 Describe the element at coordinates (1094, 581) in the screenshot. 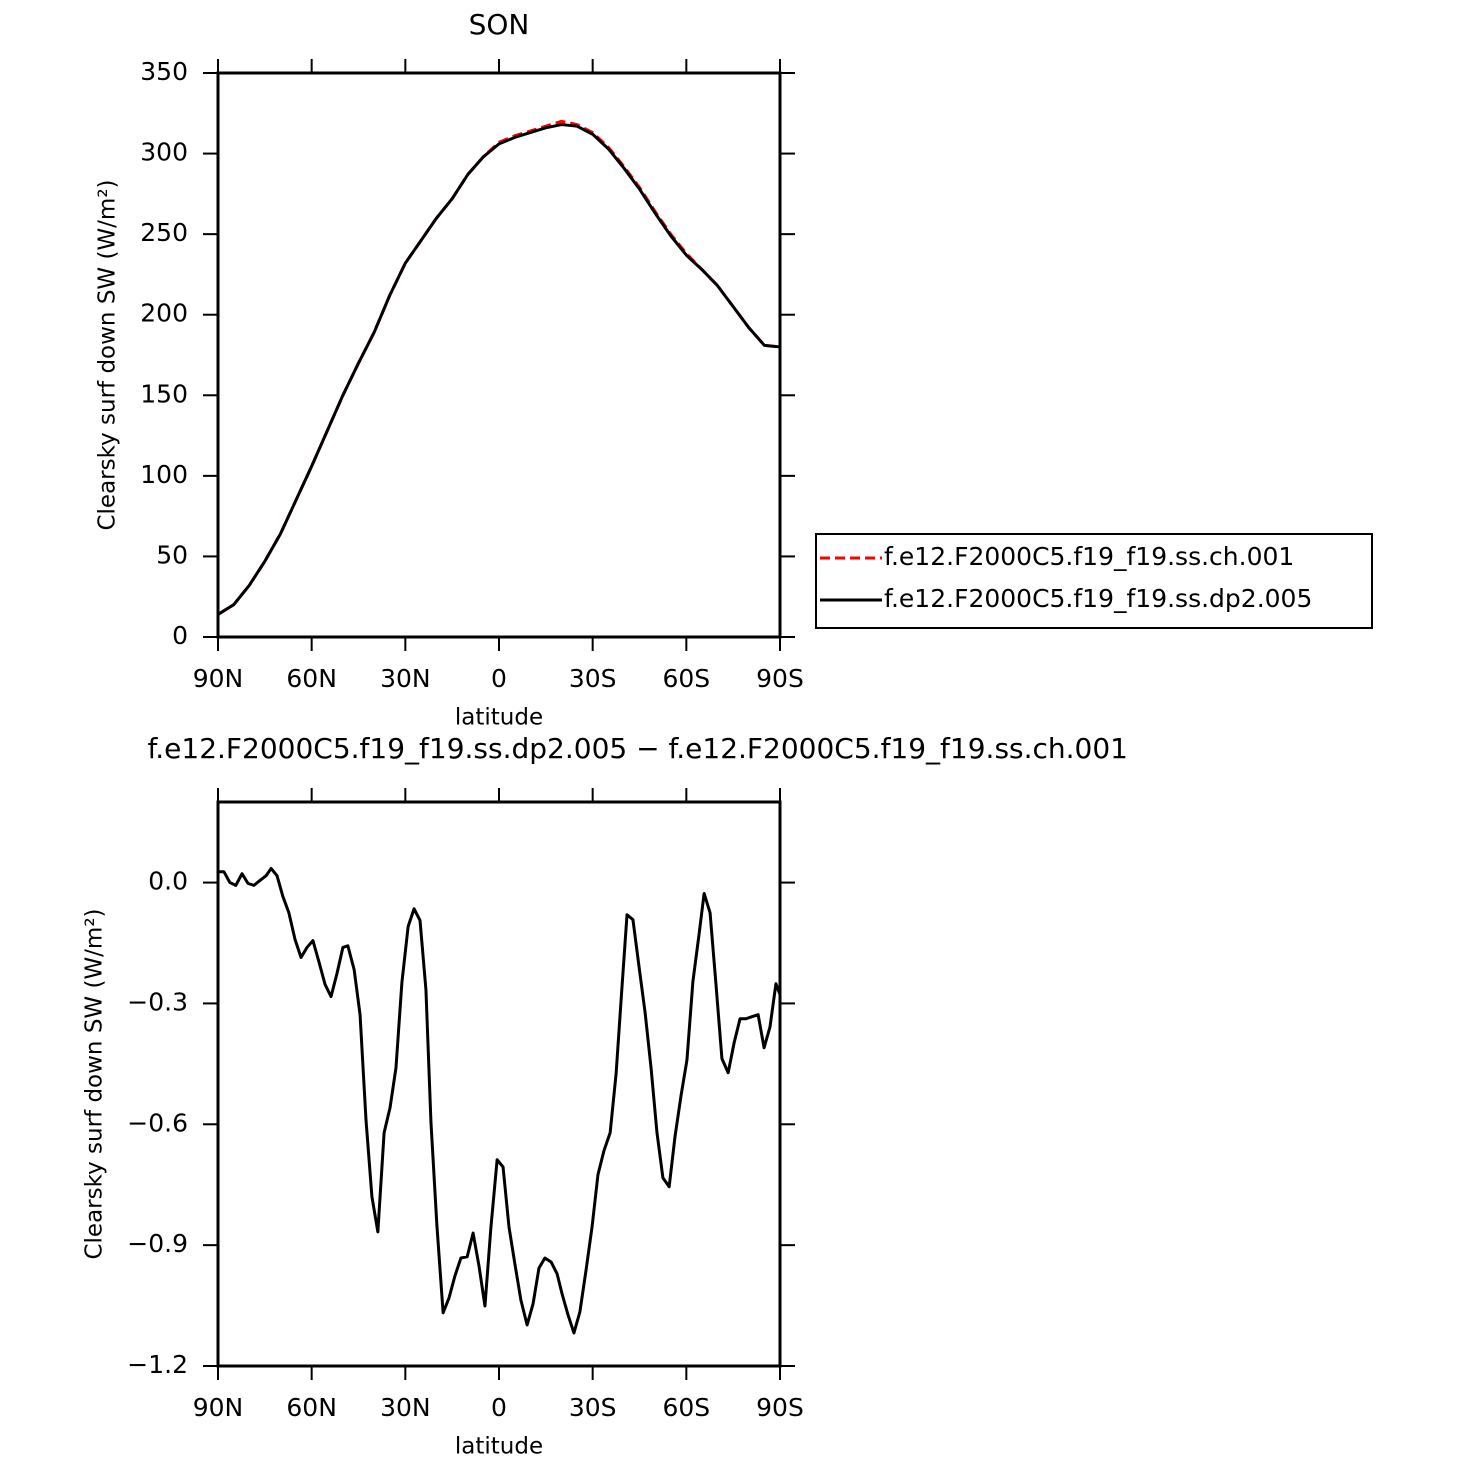

I see `legend-box` at that location.